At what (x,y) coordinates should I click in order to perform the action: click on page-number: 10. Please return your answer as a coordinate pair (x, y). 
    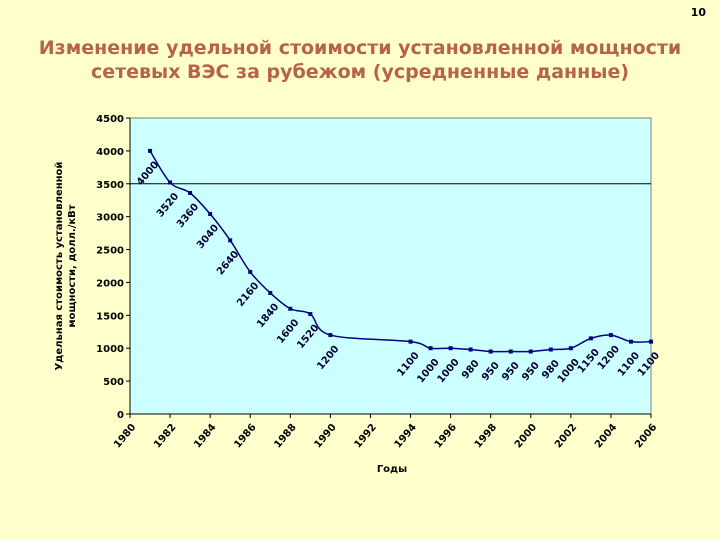
    Looking at the image, I should click on (698, 12).